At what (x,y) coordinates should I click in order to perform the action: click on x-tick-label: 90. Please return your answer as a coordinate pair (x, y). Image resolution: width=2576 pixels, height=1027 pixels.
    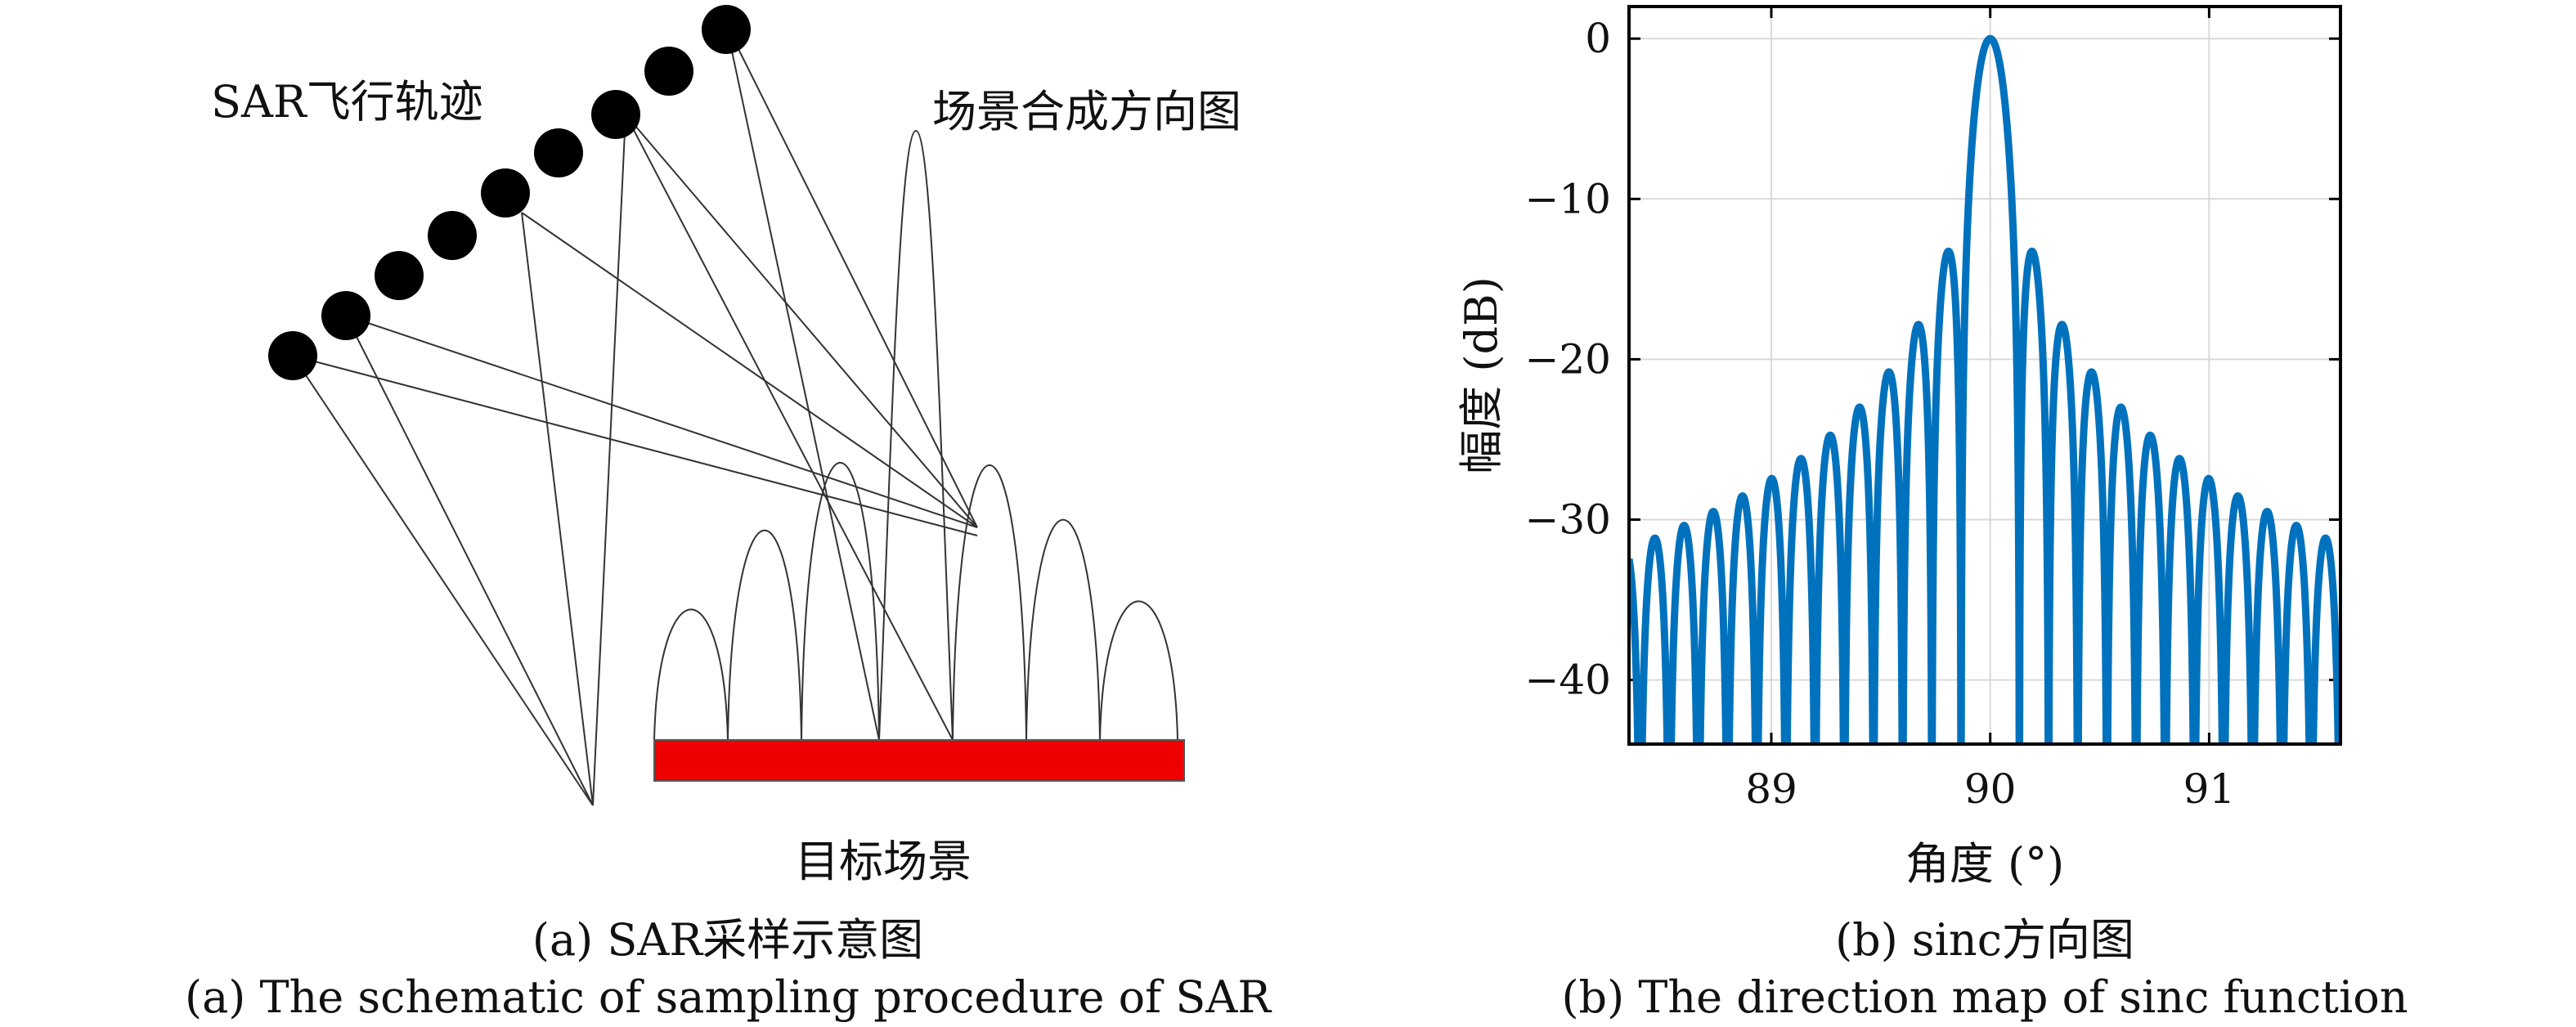
    Looking at the image, I should click on (1990, 789).